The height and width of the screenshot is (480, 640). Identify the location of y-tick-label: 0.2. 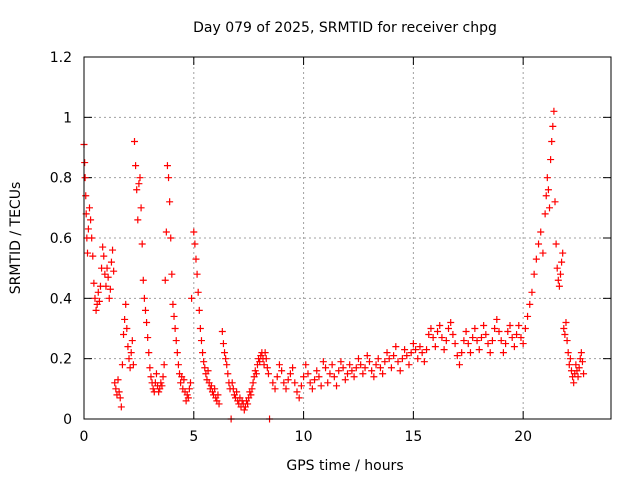
(61, 360).